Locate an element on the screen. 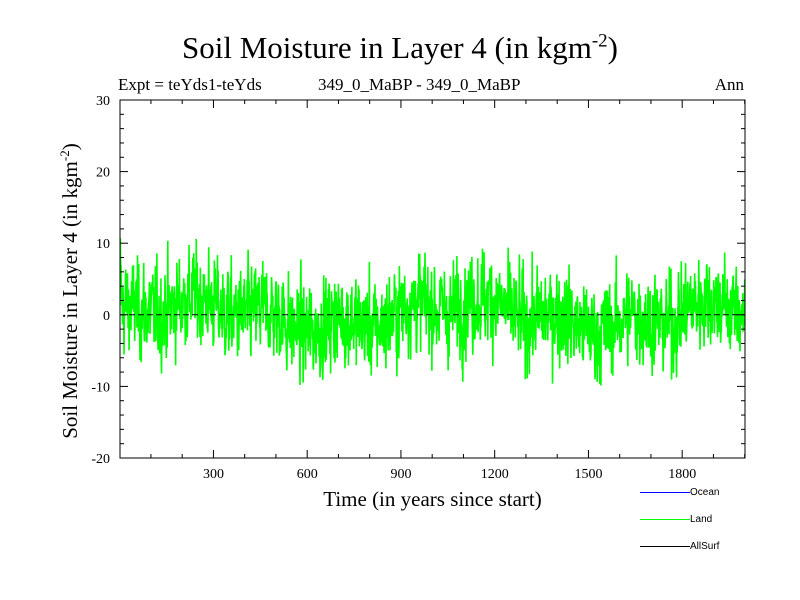 The height and width of the screenshot is (600, 800). y-tick-label: 20 is located at coordinates (103, 173).